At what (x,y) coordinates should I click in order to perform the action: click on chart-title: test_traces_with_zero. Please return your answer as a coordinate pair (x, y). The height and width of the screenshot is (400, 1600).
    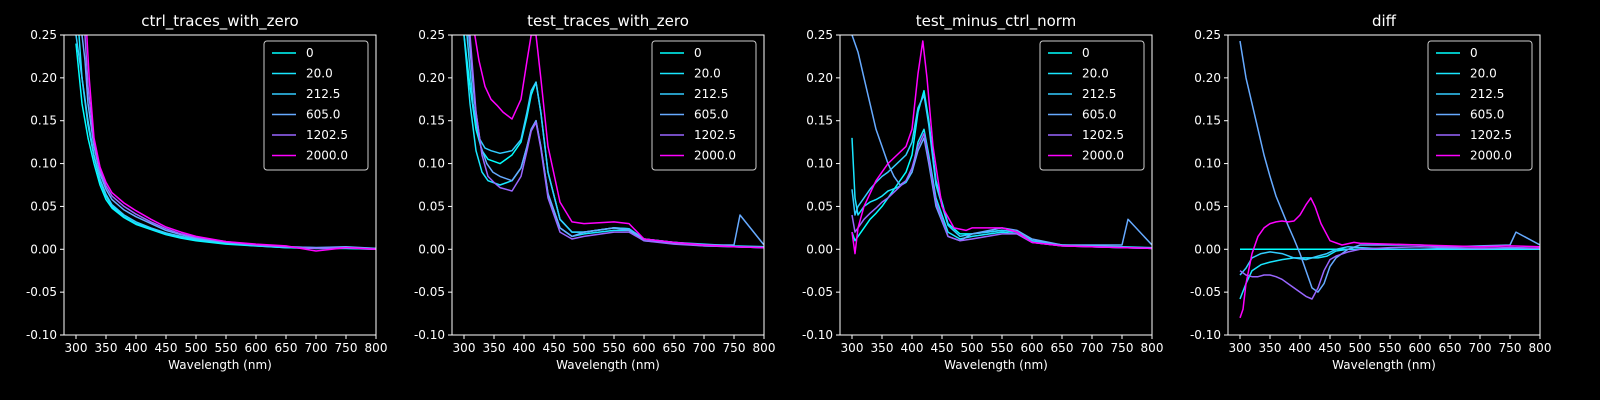
    Looking at the image, I should click on (608, 21).